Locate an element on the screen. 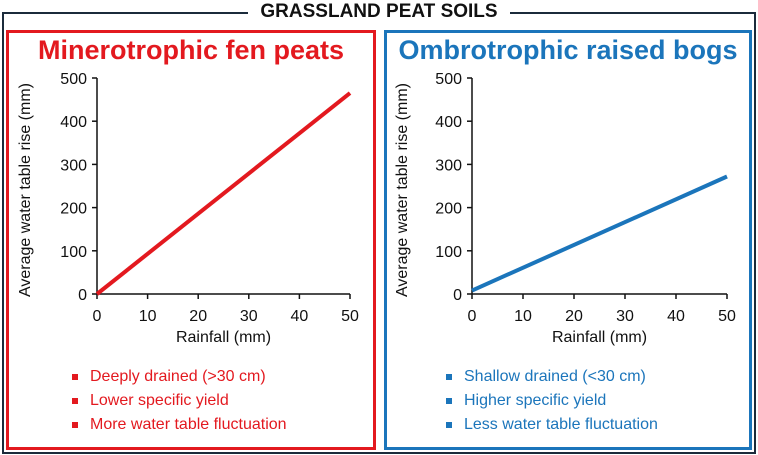  bullet-text: Less water table fluctuation is located at coordinates (561, 424).